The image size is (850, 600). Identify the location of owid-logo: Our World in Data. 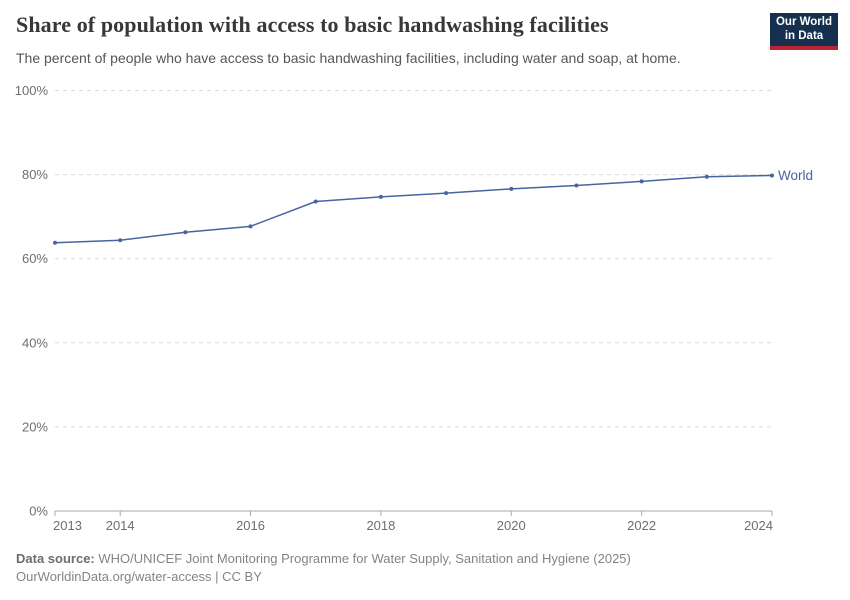
(804, 31).